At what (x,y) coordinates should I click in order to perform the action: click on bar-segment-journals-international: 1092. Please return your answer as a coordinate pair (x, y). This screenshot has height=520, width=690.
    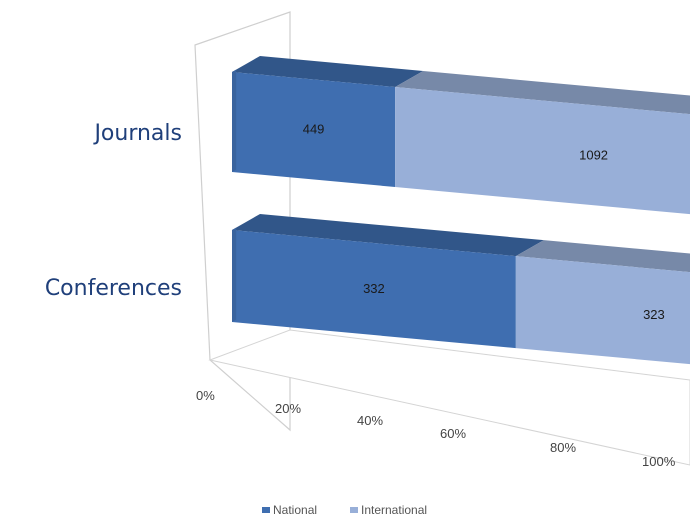
    Looking at the image, I should click on (542, 143).